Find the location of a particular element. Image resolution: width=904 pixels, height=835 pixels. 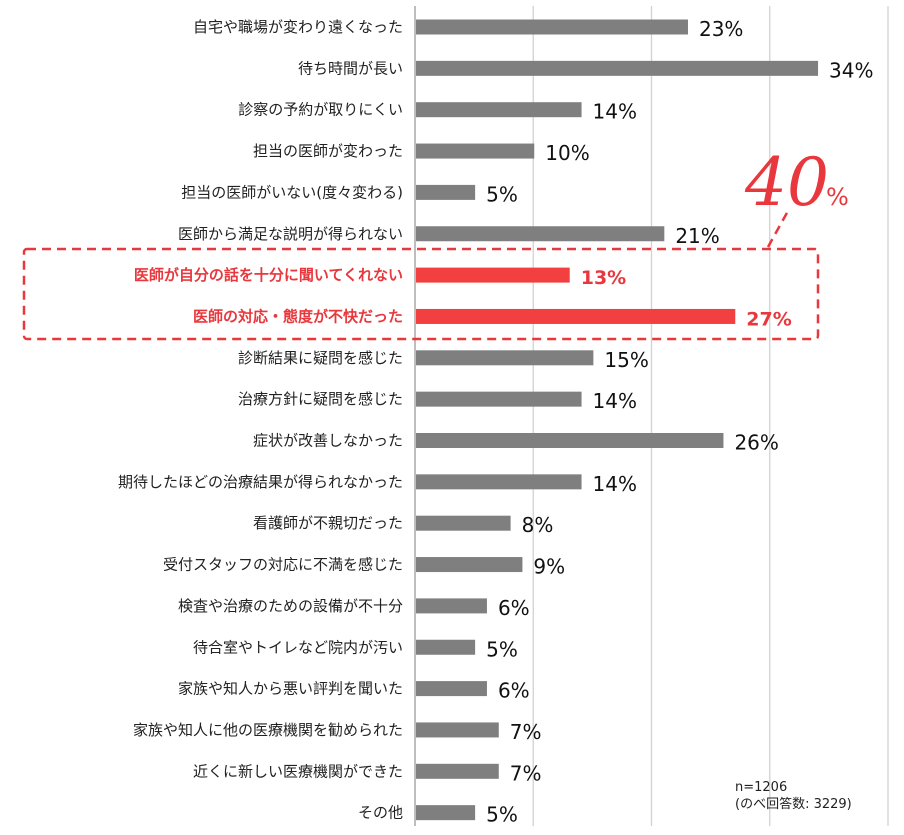

category-label: 期待したほどの治療結果が得られなかった is located at coordinates (260, 482).